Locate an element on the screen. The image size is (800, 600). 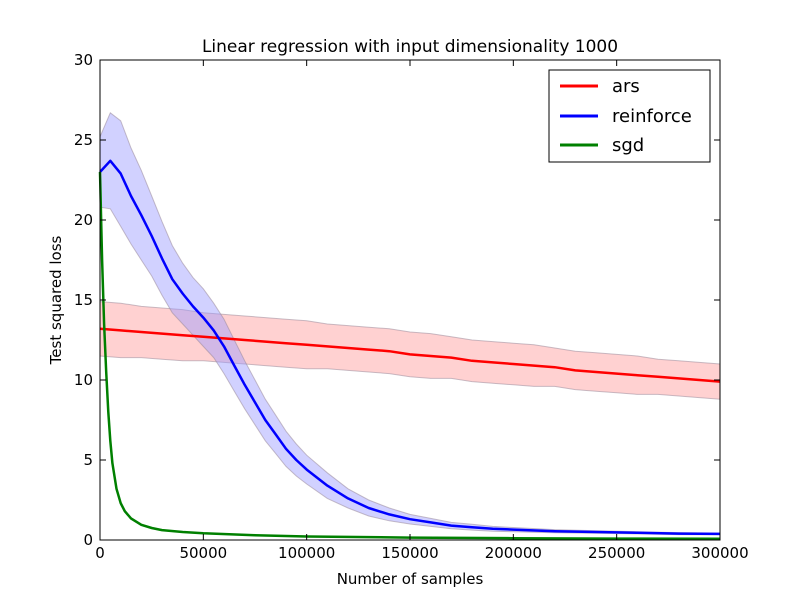
y-tick-label: 15 is located at coordinates (83, 300).